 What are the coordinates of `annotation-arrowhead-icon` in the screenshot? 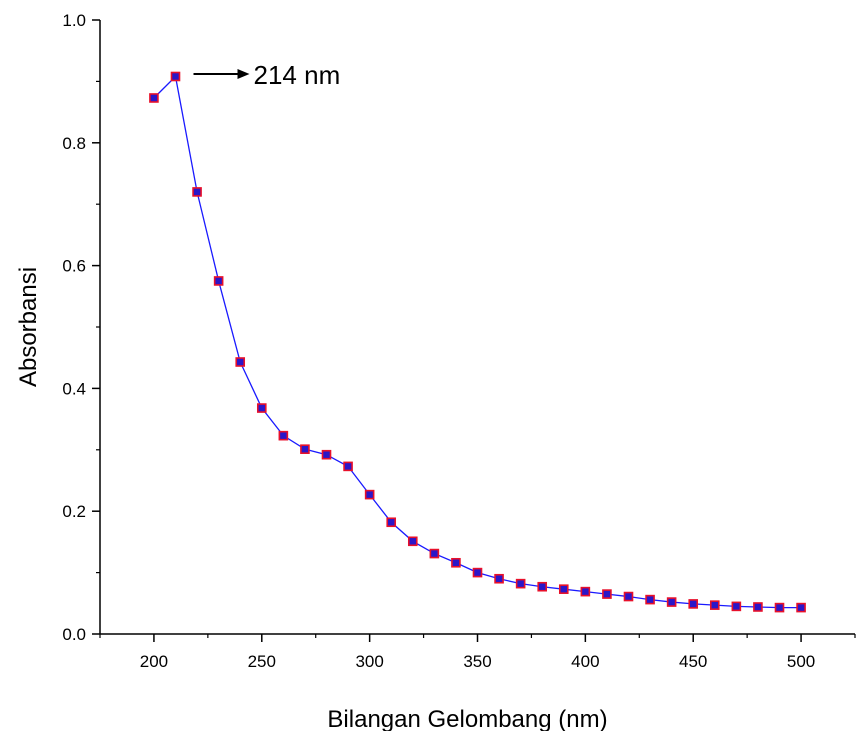 It's located at (243, 74).